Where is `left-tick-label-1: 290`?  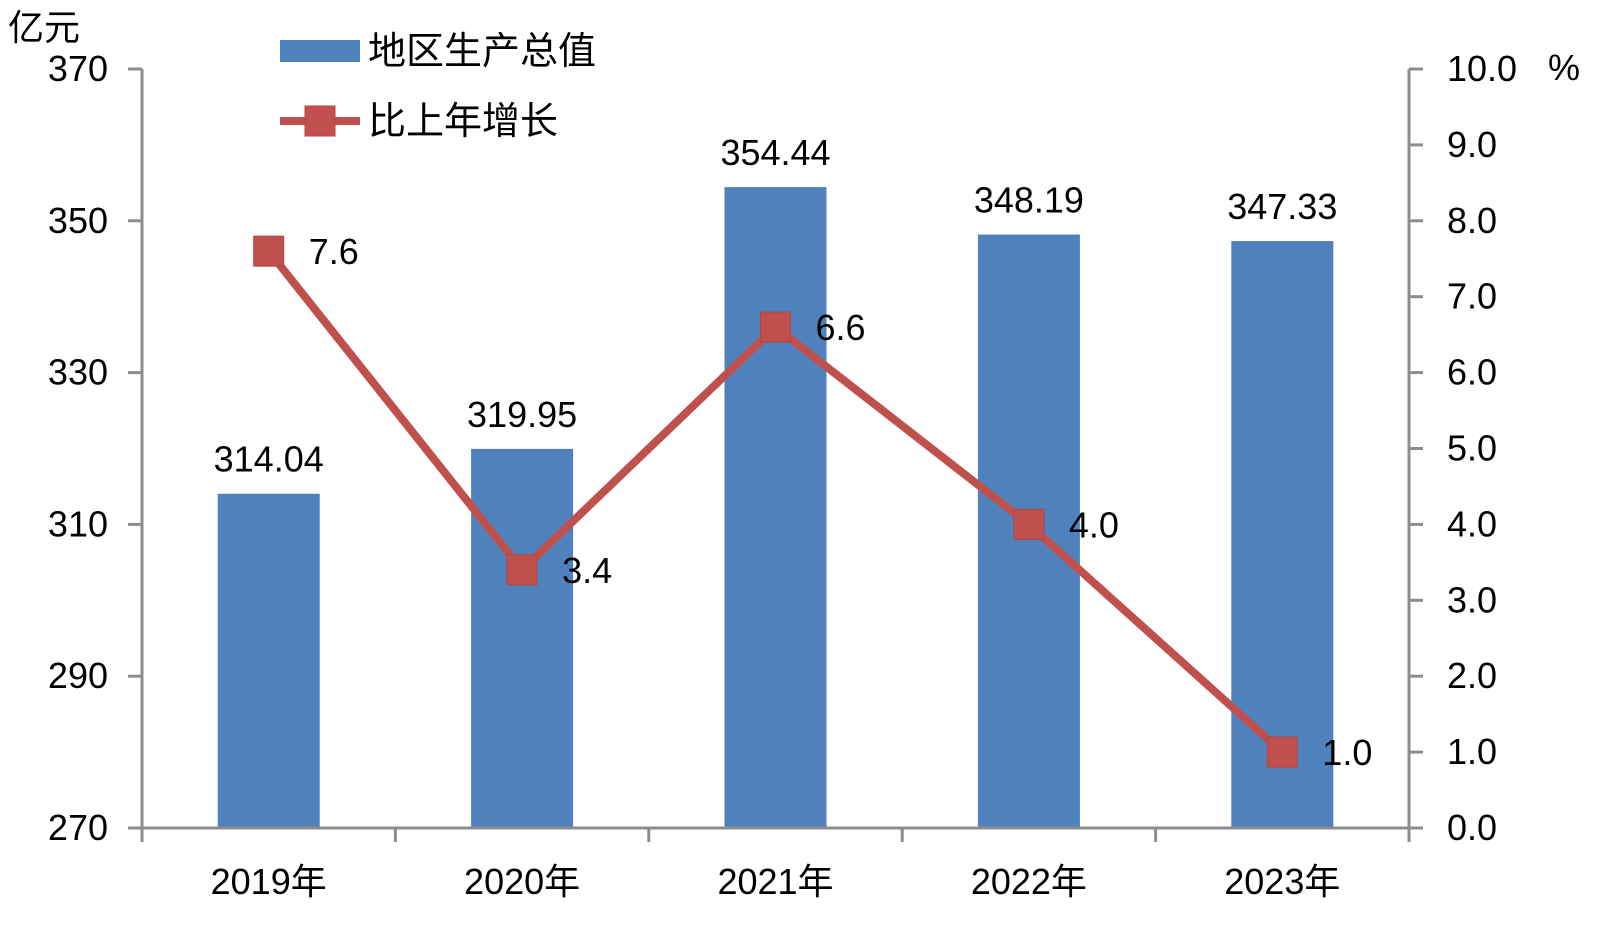 left-tick-label-1: 290 is located at coordinates (78, 675).